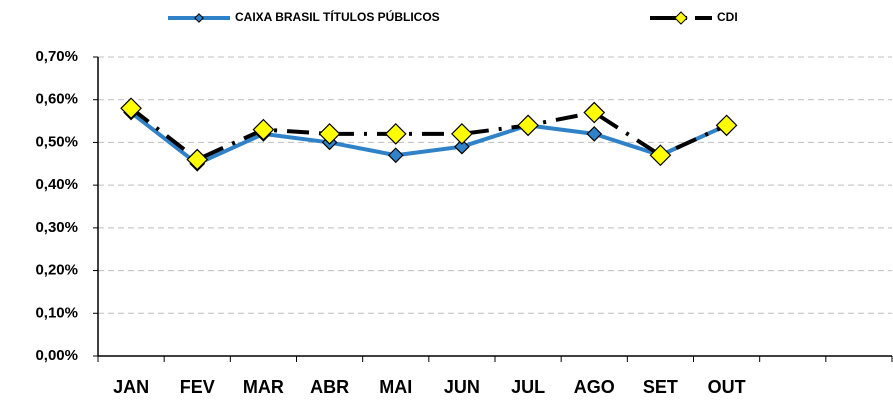 The height and width of the screenshot is (402, 893). Describe the element at coordinates (197, 387) in the screenshot. I see `x-tick-label: FEV` at that location.